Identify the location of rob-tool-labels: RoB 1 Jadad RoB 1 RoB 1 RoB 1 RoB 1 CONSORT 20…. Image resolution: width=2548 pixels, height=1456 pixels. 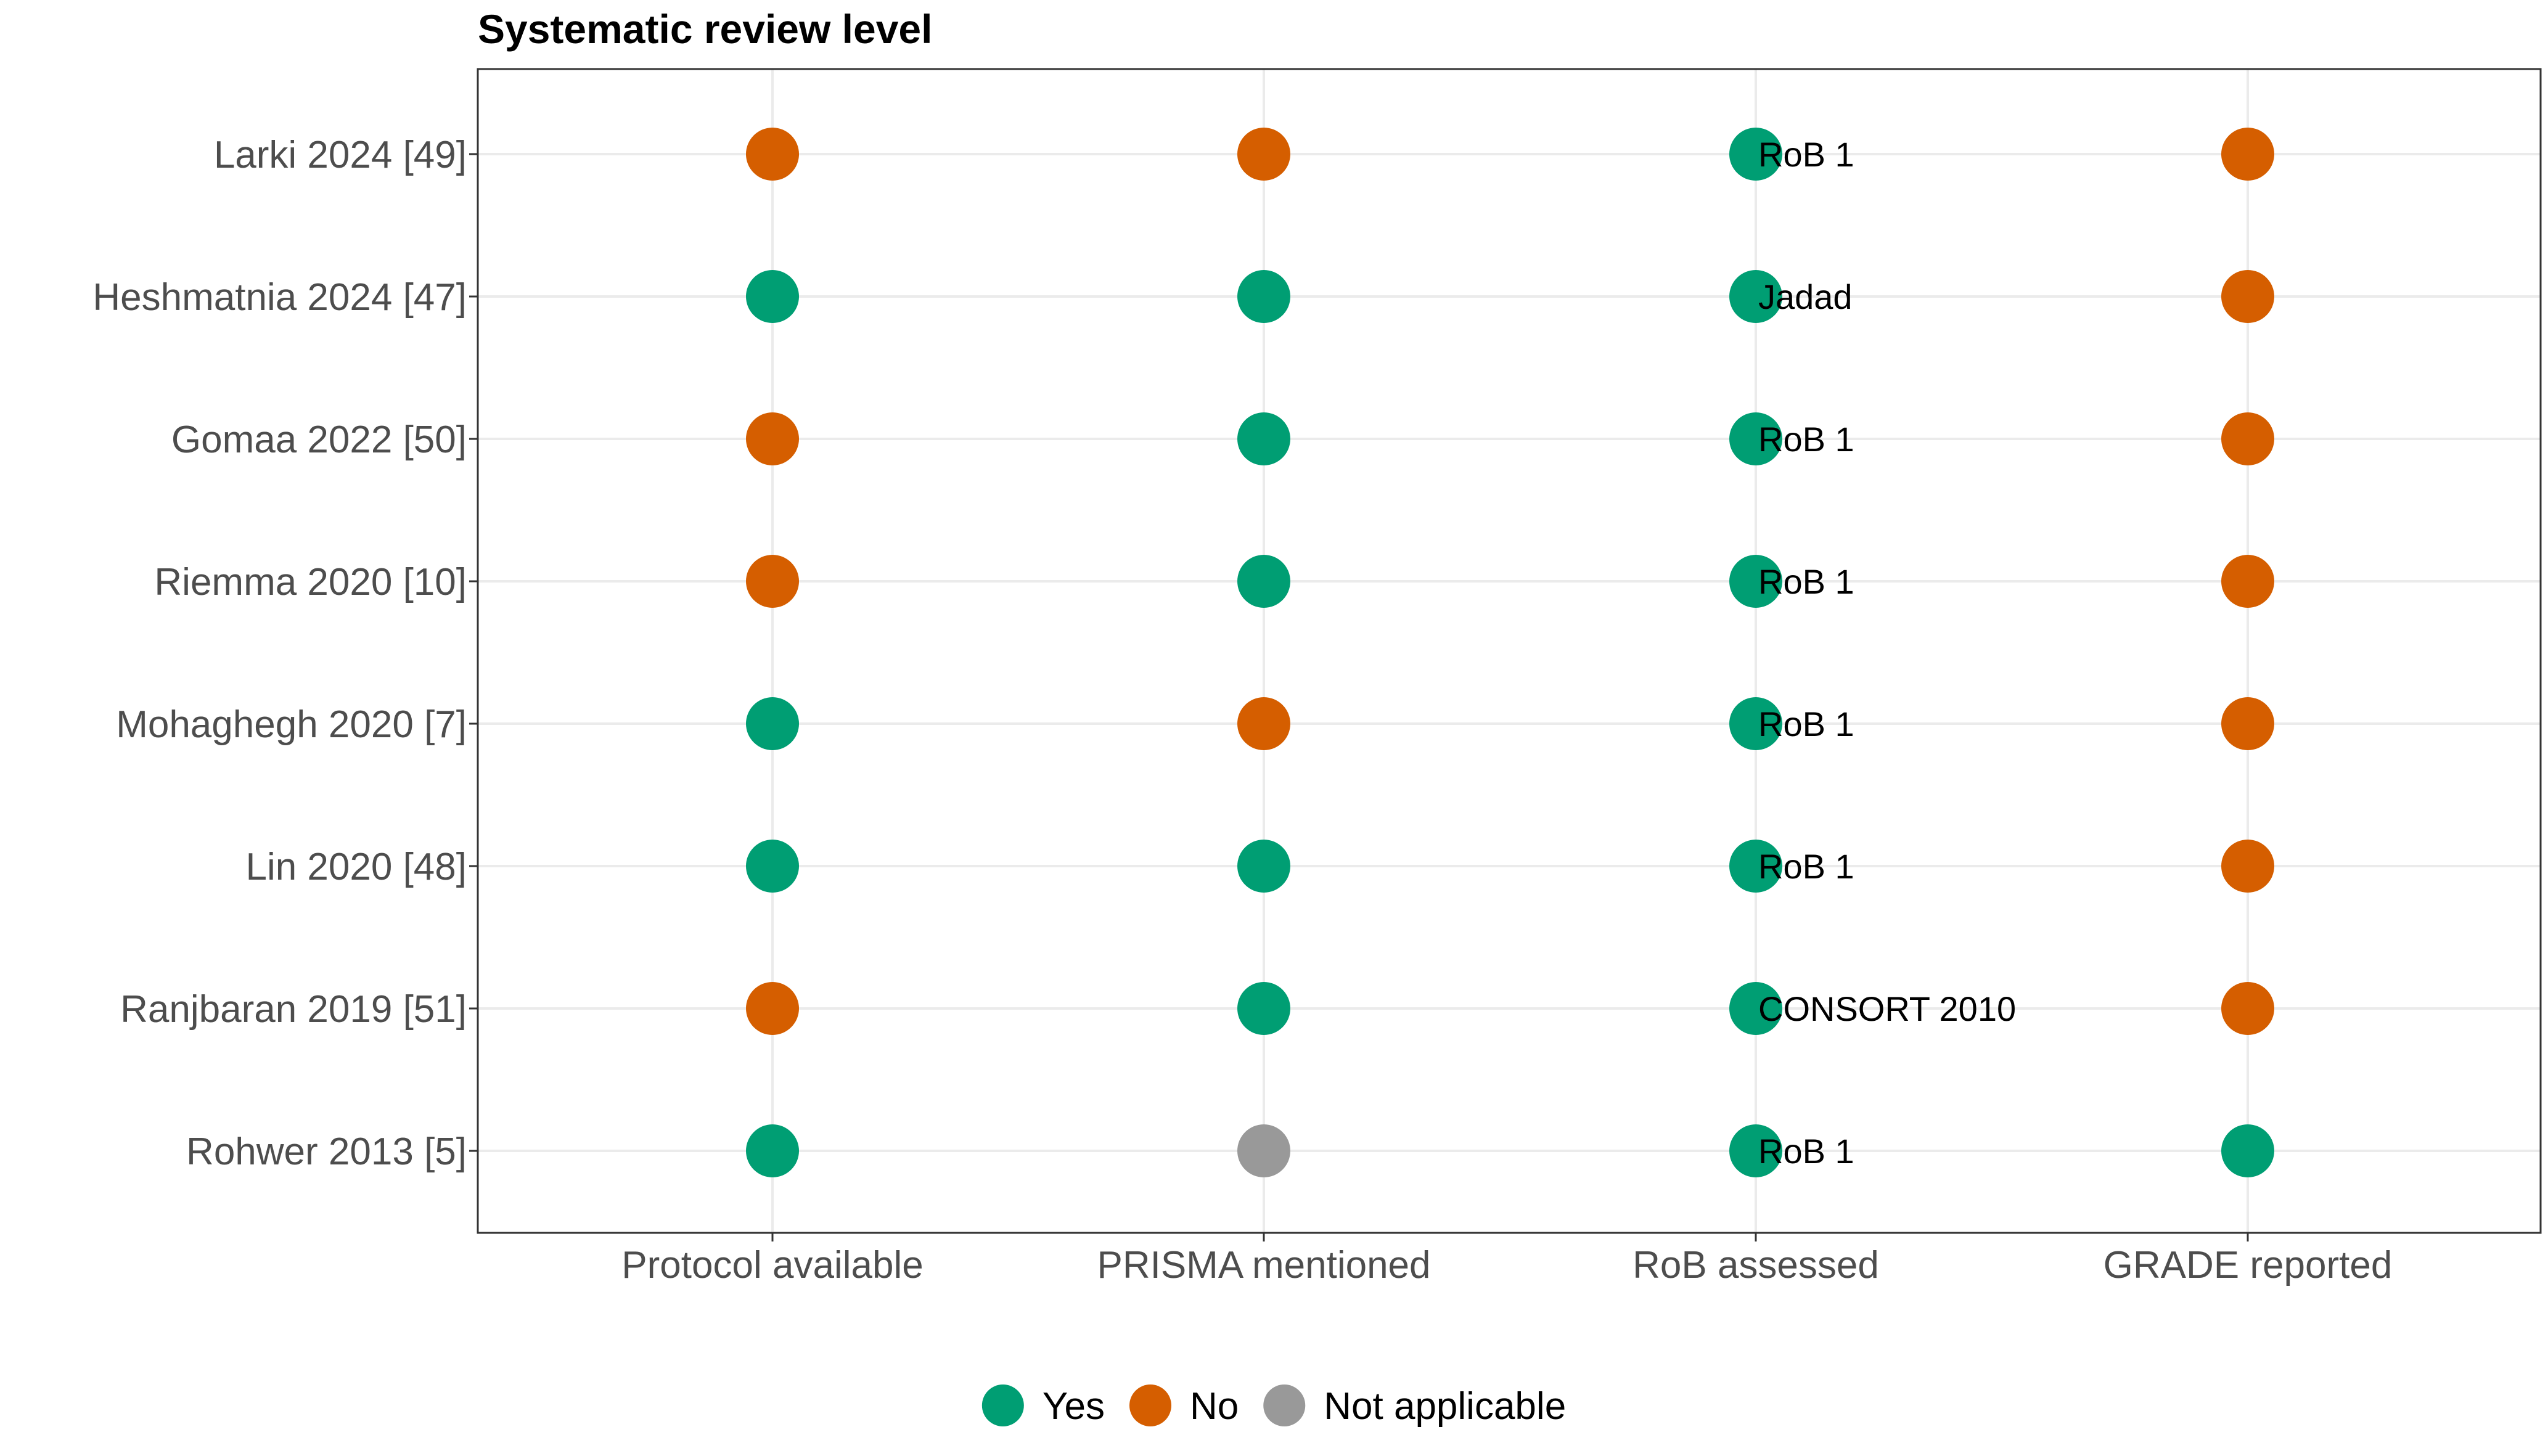
(1887, 653).